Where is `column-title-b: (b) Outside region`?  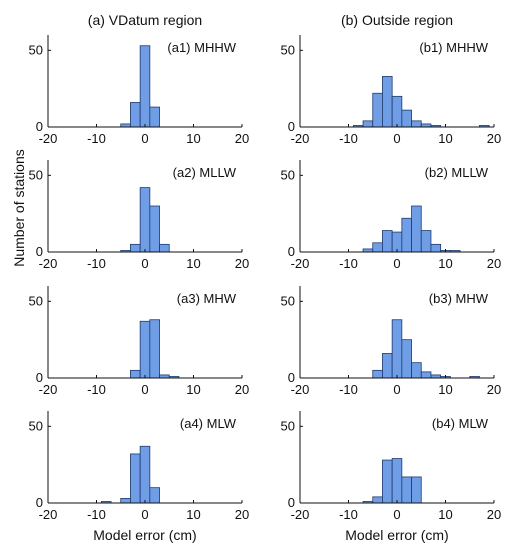 column-title-b: (b) Outside region is located at coordinates (397, 20).